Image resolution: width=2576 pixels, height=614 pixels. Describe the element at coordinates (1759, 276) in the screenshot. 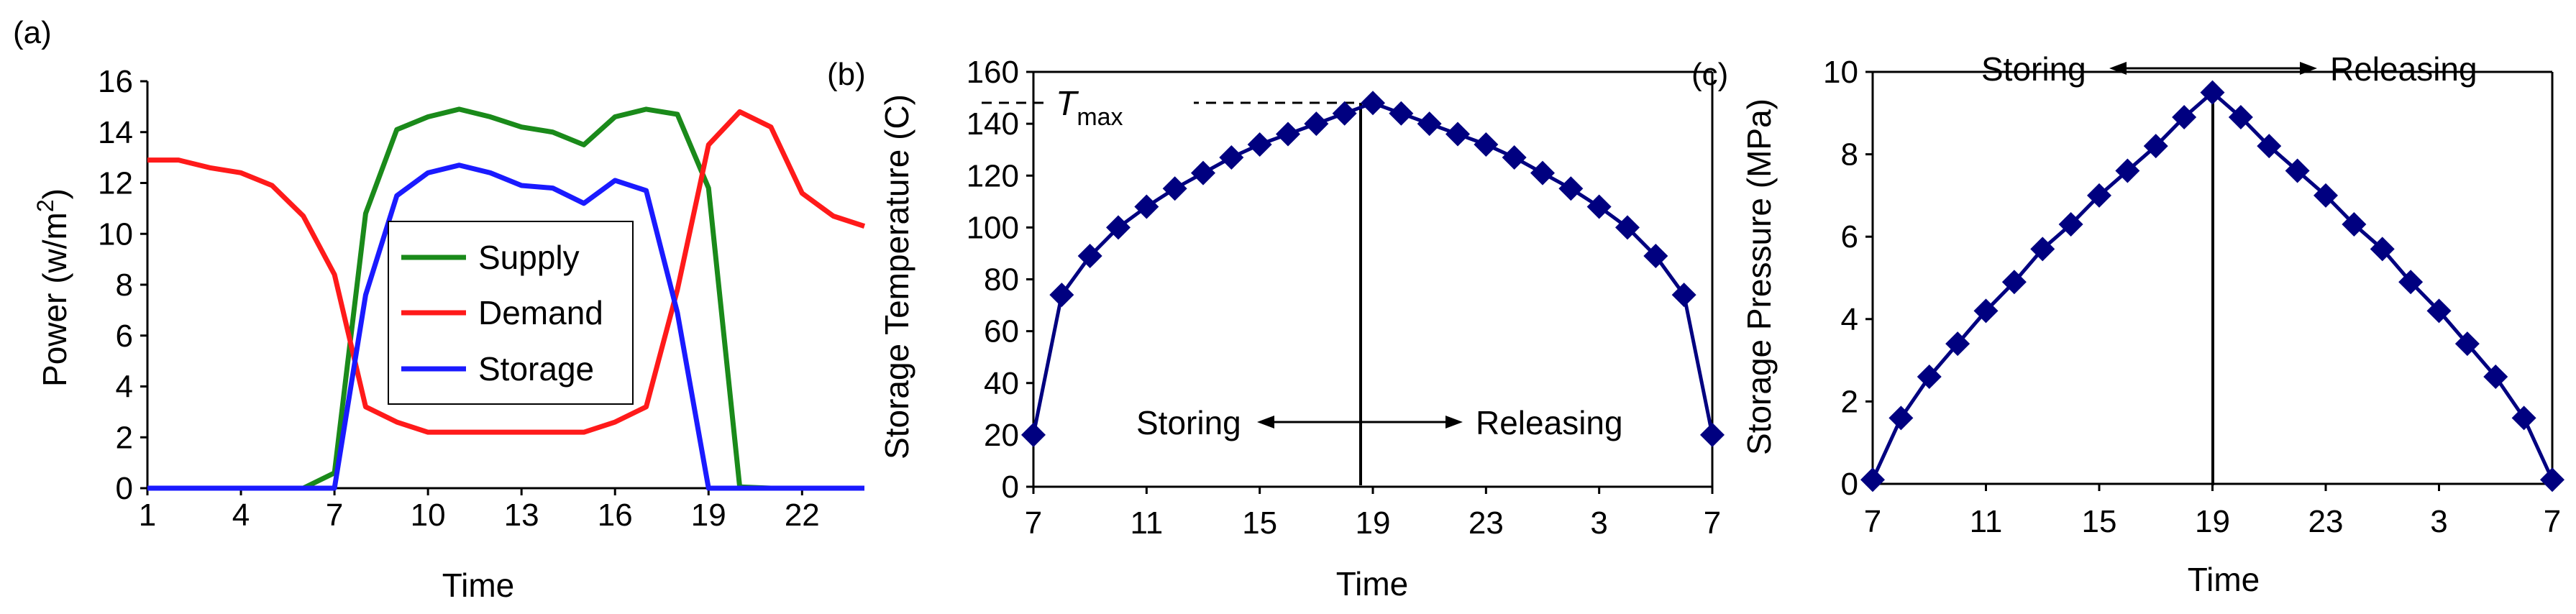

I see `panel-c-ylabel: Storage Pressure (MPa)` at that location.